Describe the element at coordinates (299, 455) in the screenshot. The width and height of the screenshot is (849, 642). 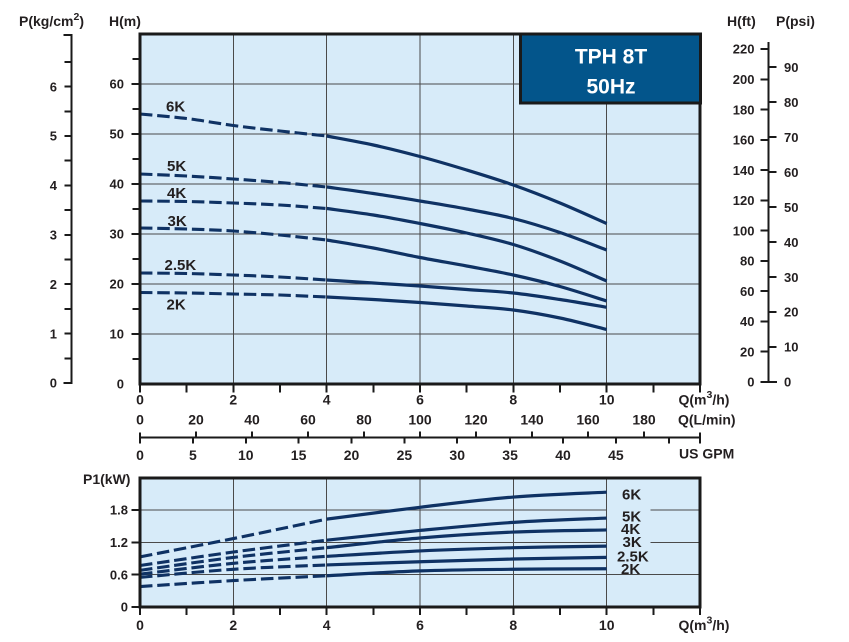
I see `svg-text: 15` at that location.